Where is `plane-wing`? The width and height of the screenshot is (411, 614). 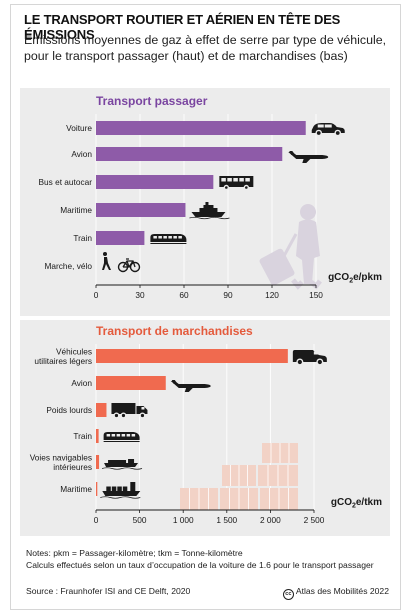 plane-wing is located at coordinates (307, 160).